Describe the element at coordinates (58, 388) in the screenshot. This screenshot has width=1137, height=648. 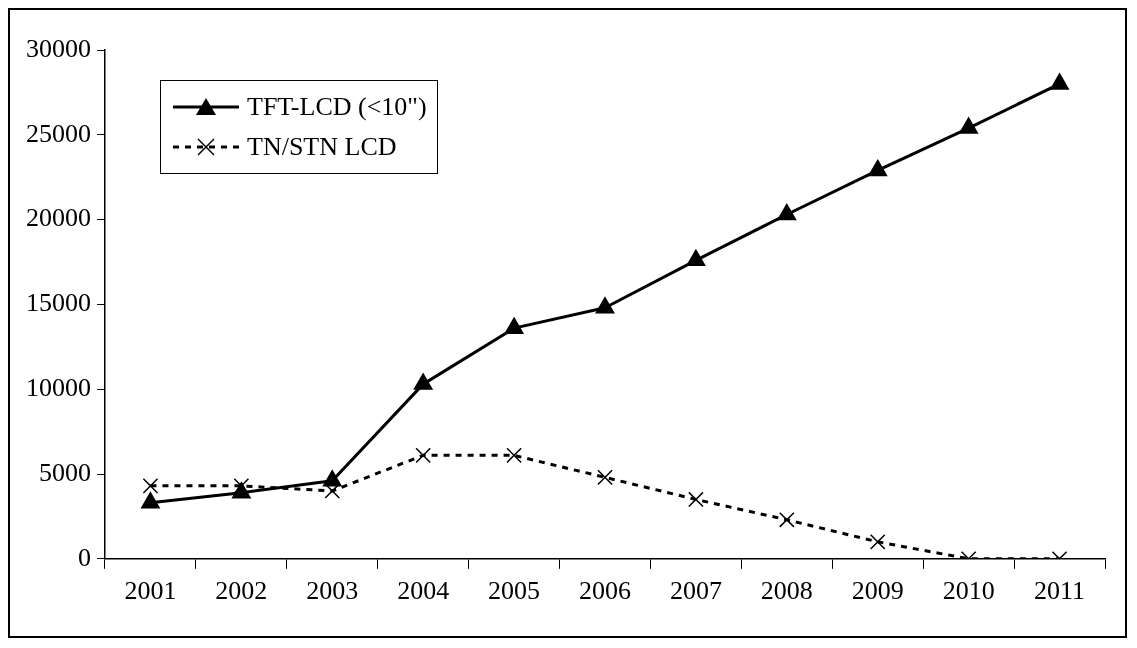
I see `y-tick-label: 10000` at that location.